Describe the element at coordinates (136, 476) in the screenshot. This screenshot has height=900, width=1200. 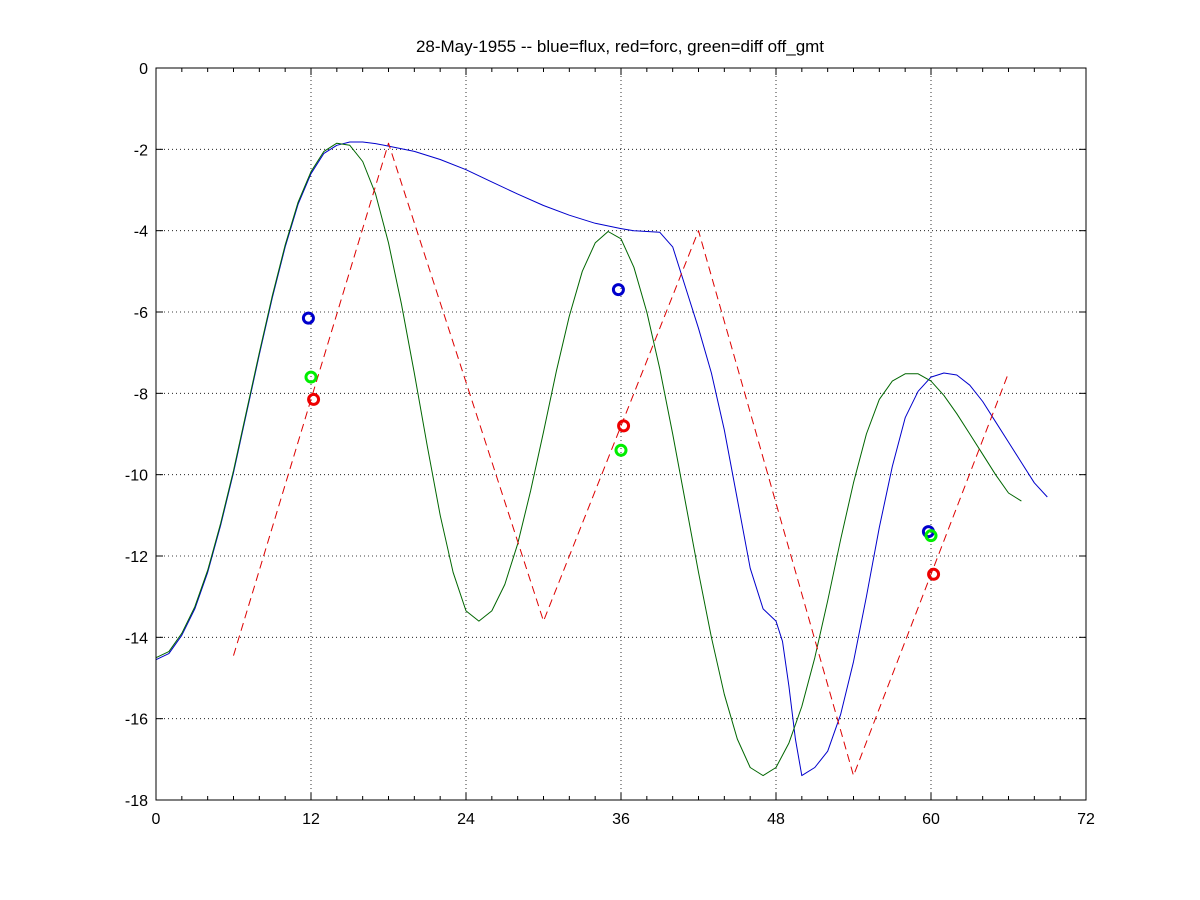
I see `y-tick-label: -10` at that location.